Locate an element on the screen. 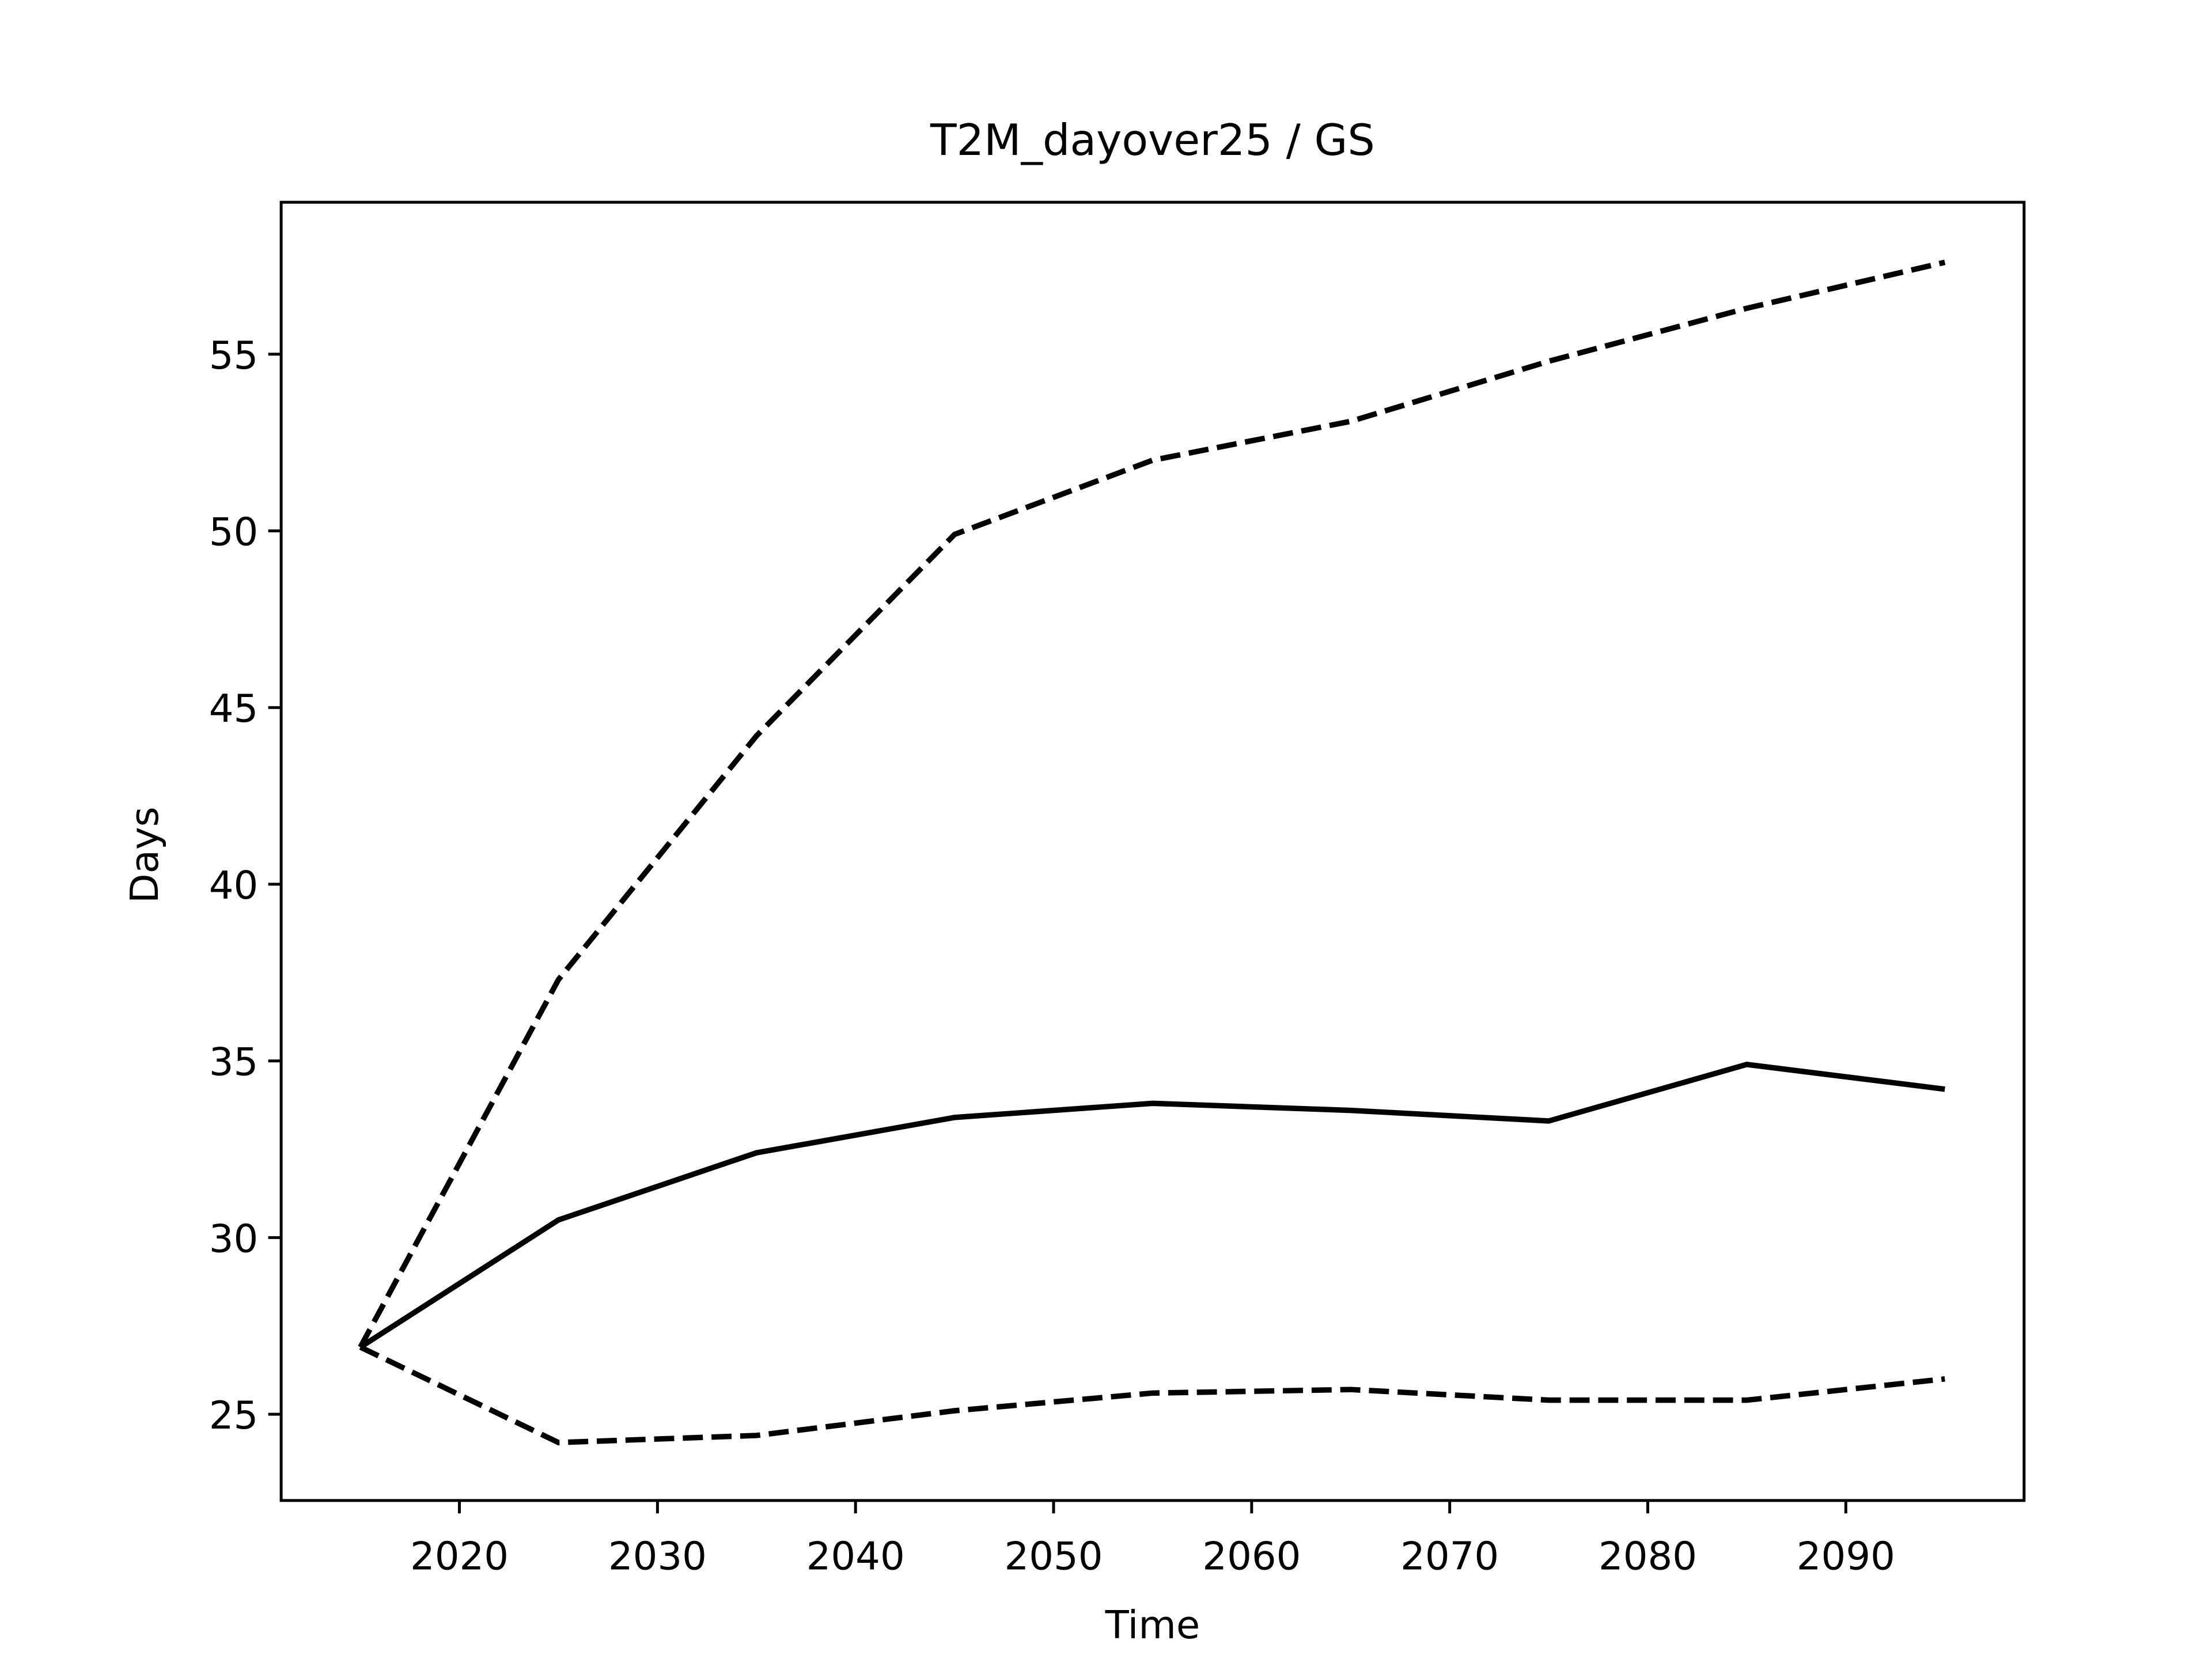 This screenshot has height=1659, width=2212. x-tick-label: 2060 is located at coordinates (1251, 1555).